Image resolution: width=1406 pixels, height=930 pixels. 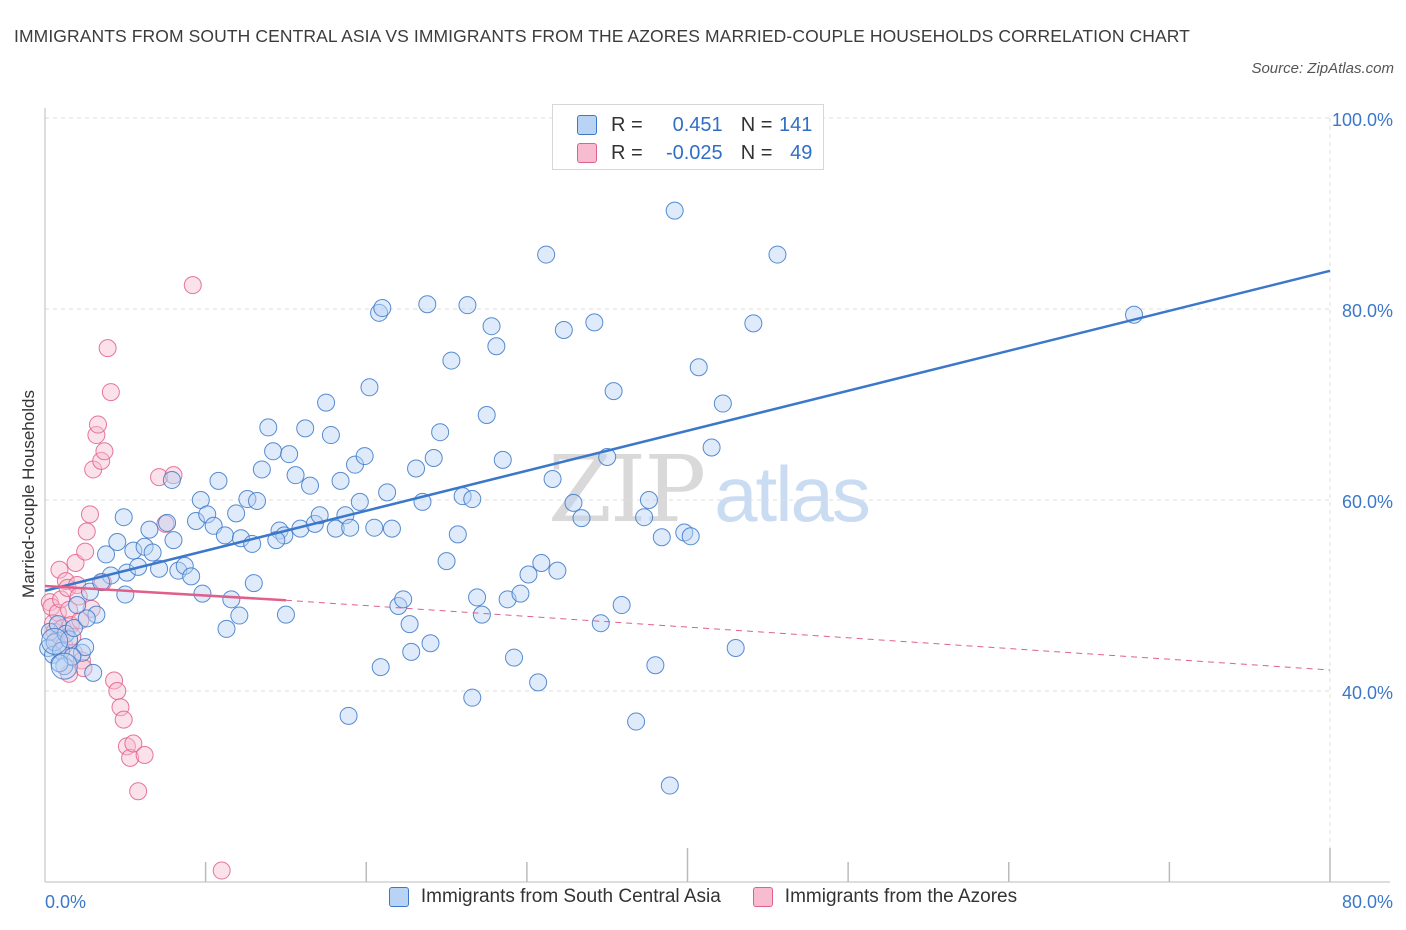 What do you see at coordinates (165, 593) in the screenshot?
I see `trend-line-pink` at bounding box center [165, 593].